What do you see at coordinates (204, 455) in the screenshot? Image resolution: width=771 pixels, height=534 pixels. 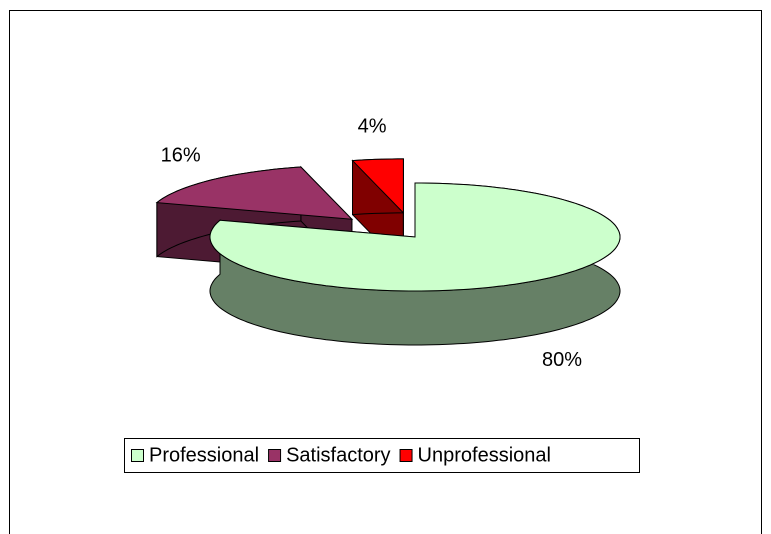 I see `legend-label: Professional` at bounding box center [204, 455].